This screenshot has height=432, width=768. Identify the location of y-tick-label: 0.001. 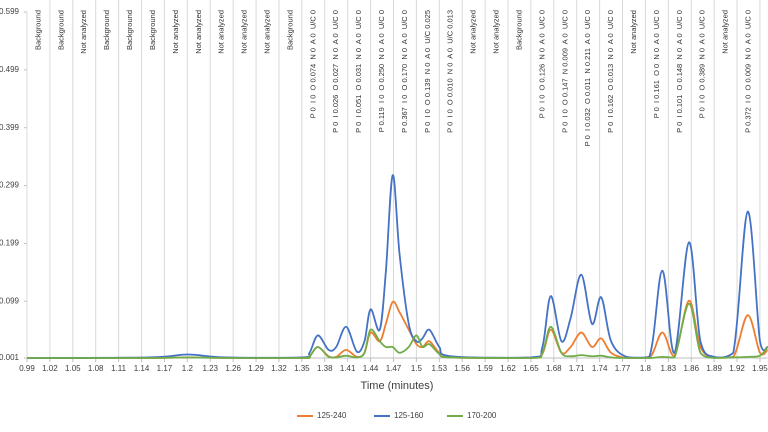
(10, 357).